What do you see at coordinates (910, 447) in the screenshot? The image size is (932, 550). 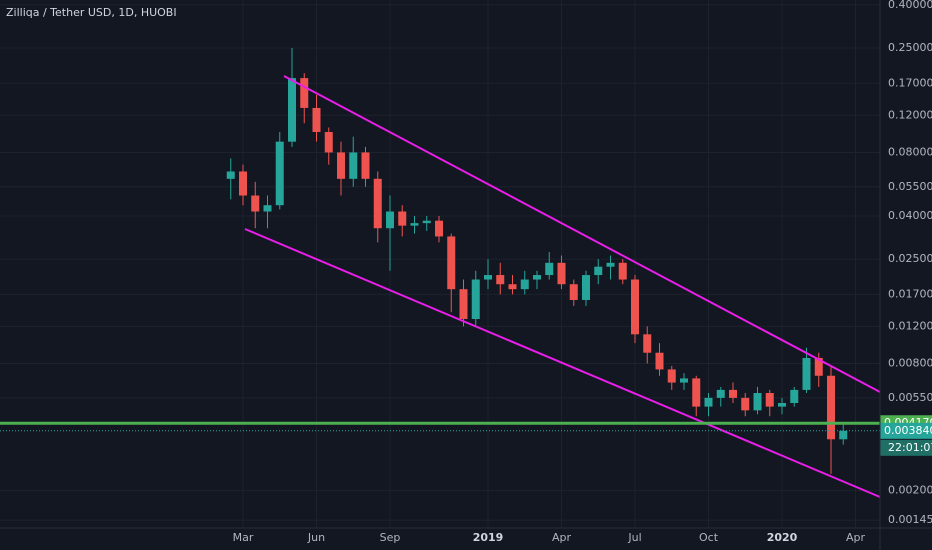 I see `countdown-label: 22:01:07` at bounding box center [910, 447].